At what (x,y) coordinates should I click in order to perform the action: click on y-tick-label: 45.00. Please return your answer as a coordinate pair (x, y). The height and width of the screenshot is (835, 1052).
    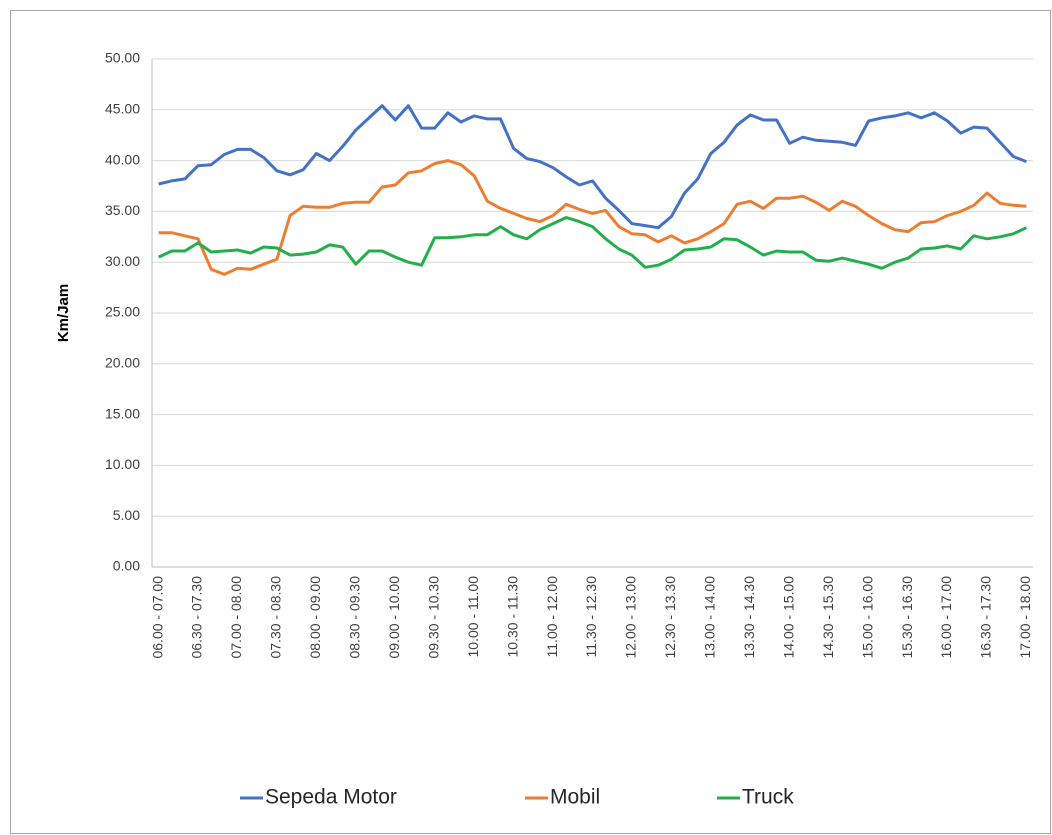
    Looking at the image, I should click on (122, 109).